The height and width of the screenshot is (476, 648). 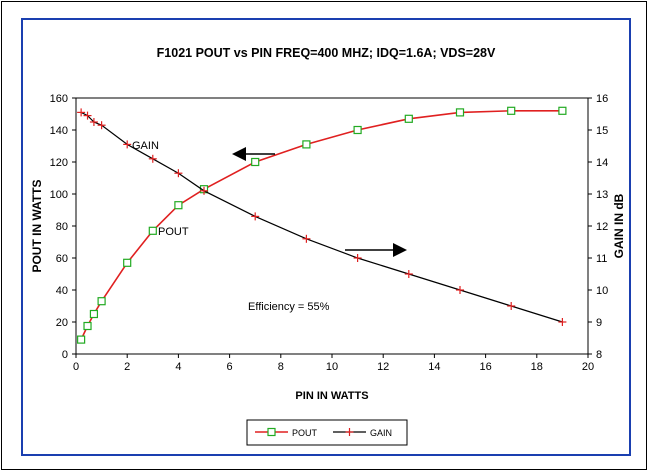 I want to click on x-tick-label: 4, so click(x=178, y=367).